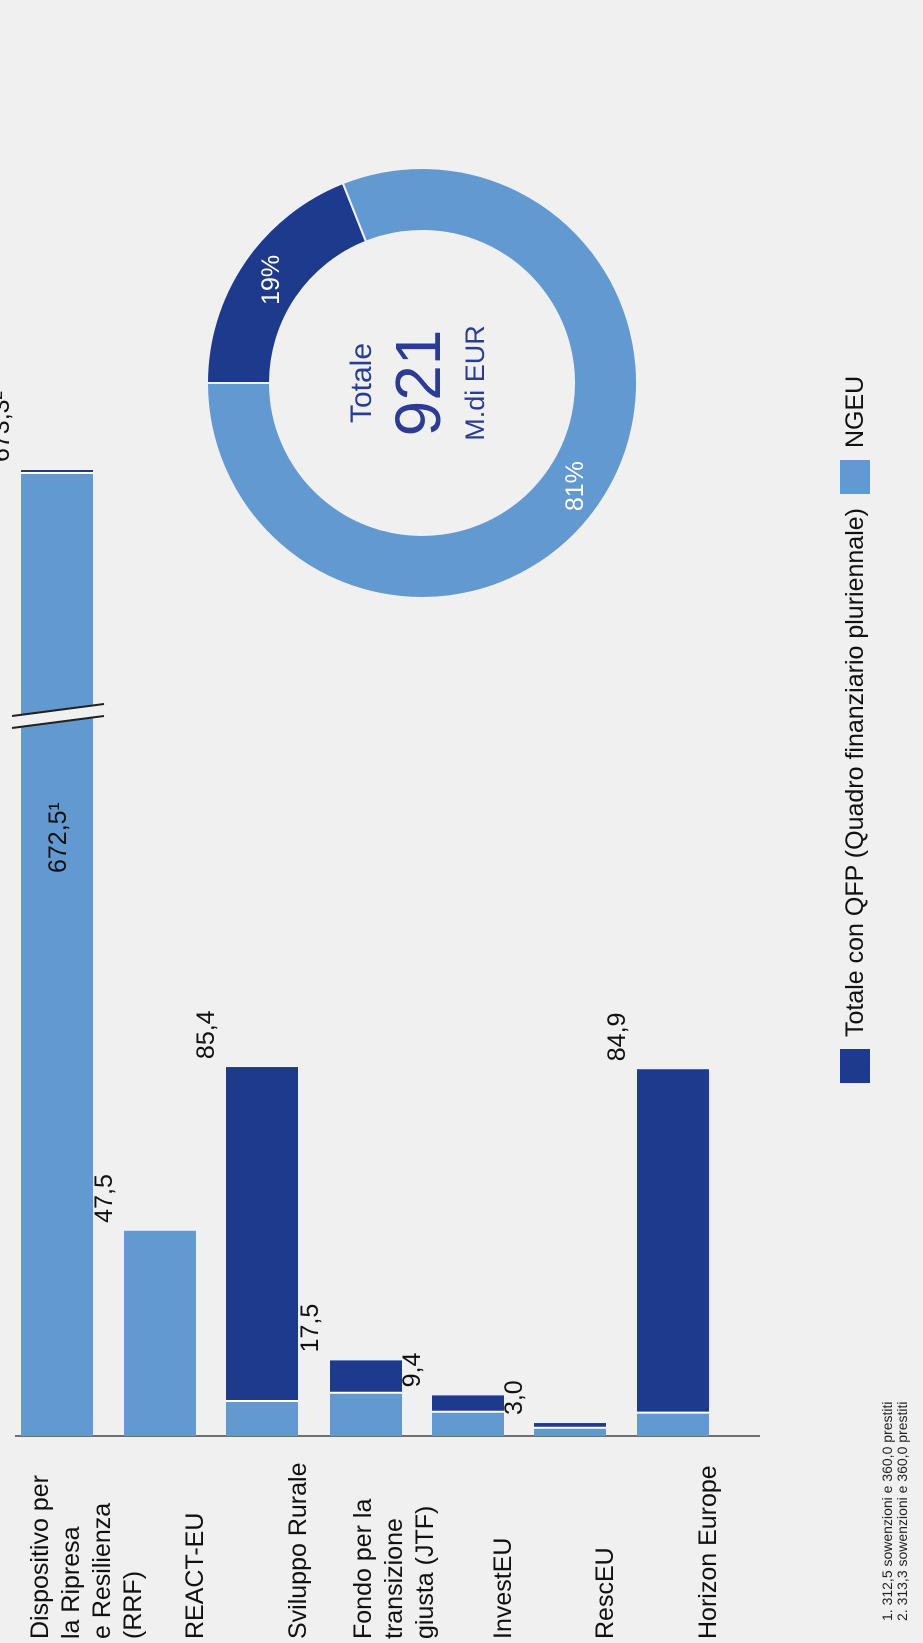 The image size is (923, 1643). Describe the element at coordinates (160, 1333) in the screenshot. I see `bar-ngeu-react-eu` at that location.